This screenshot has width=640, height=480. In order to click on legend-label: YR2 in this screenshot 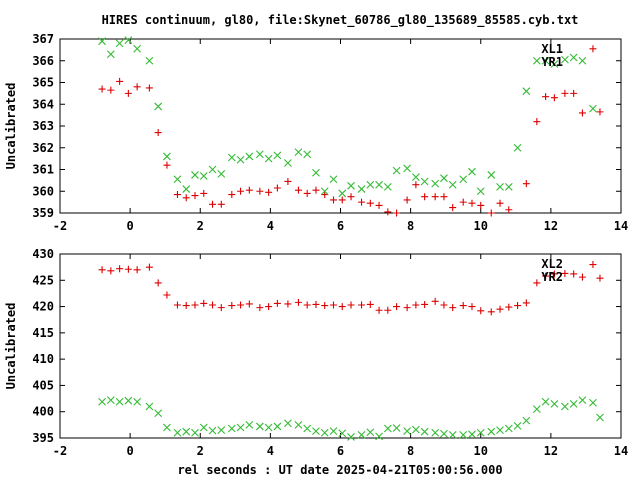, I will do `click(552, 277)`.